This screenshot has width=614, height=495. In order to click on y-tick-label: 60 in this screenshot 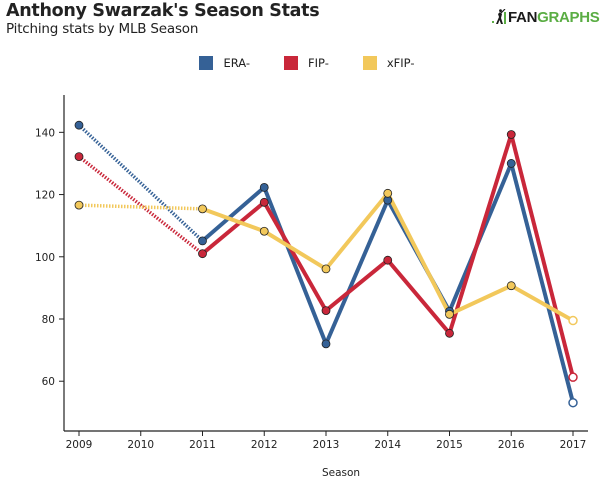, I will do `click(48, 382)`.